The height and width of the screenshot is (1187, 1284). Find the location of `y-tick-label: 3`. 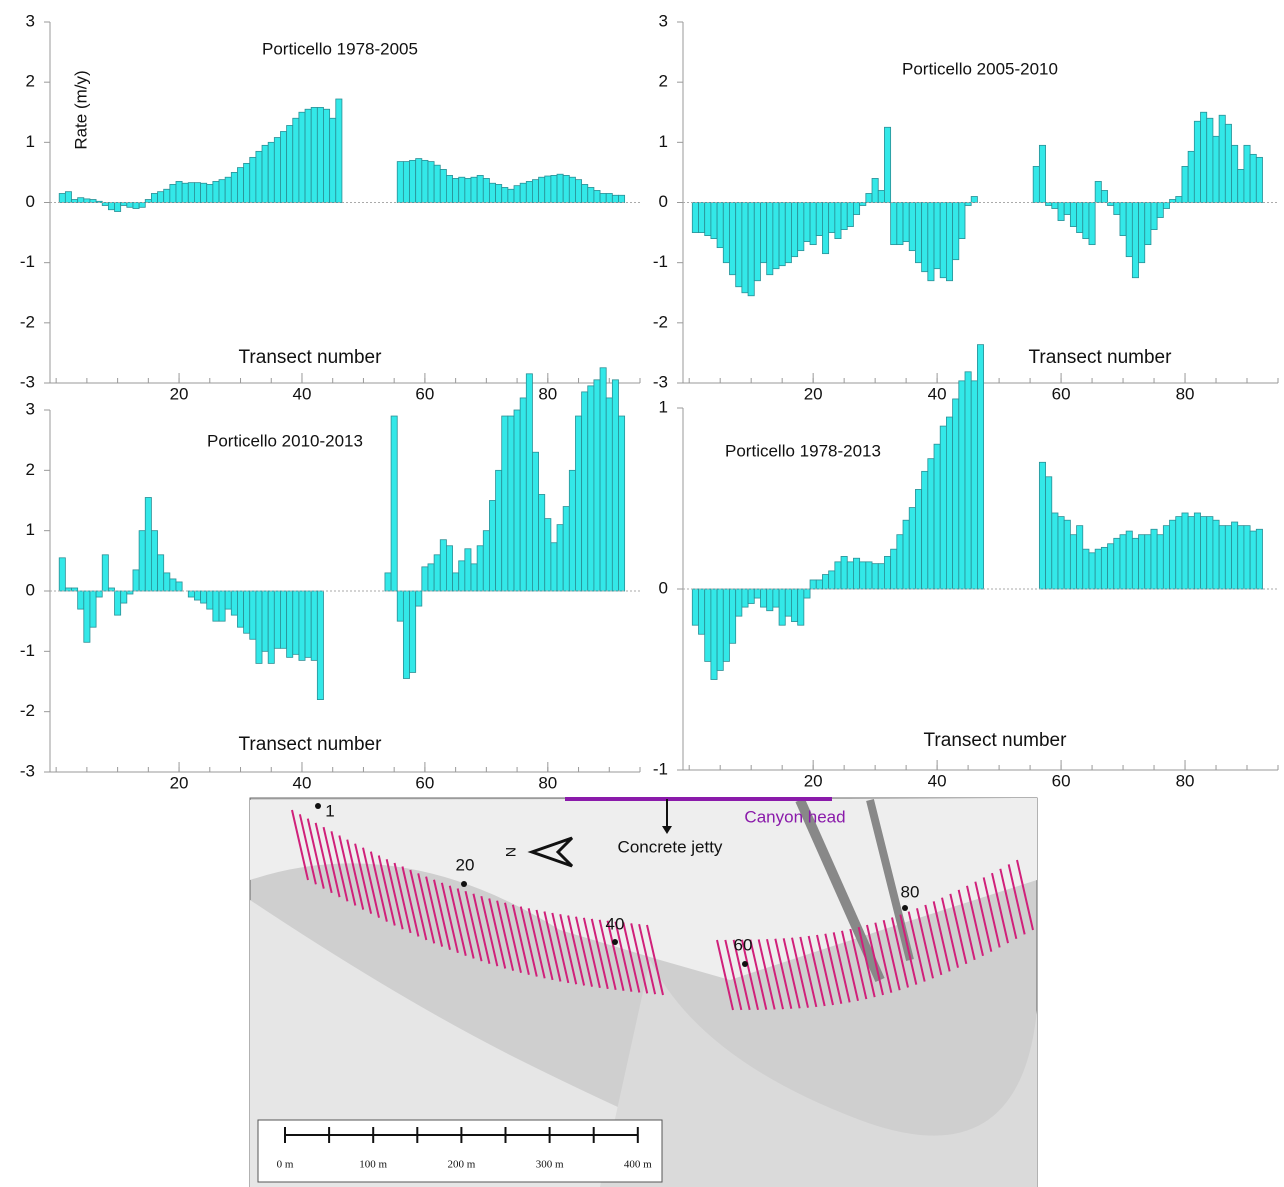

y-tick-label: 3 is located at coordinates (663, 20).